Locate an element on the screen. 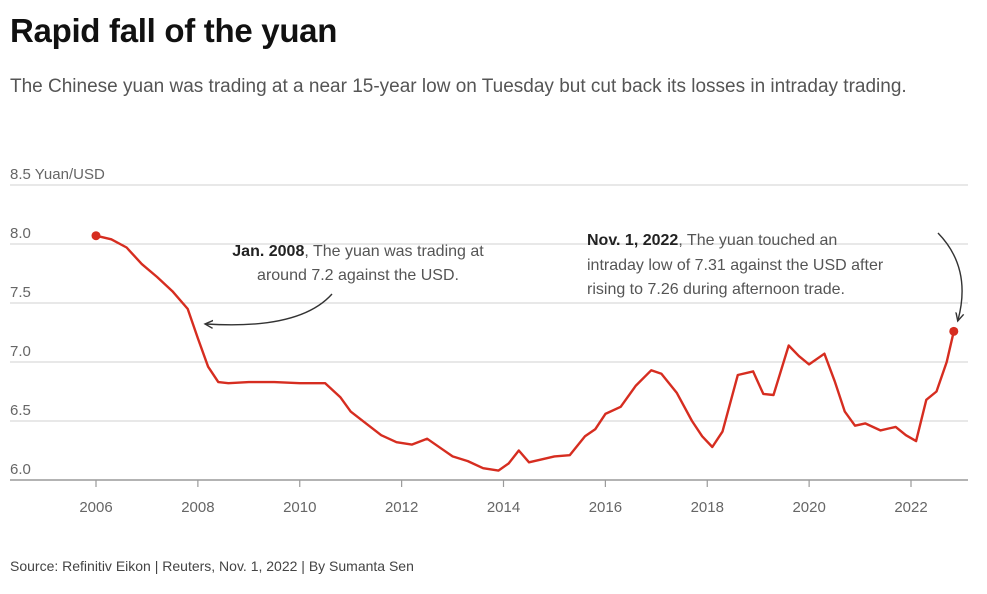 The height and width of the screenshot is (594, 987). x-tick-label: 2006 is located at coordinates (95, 507).